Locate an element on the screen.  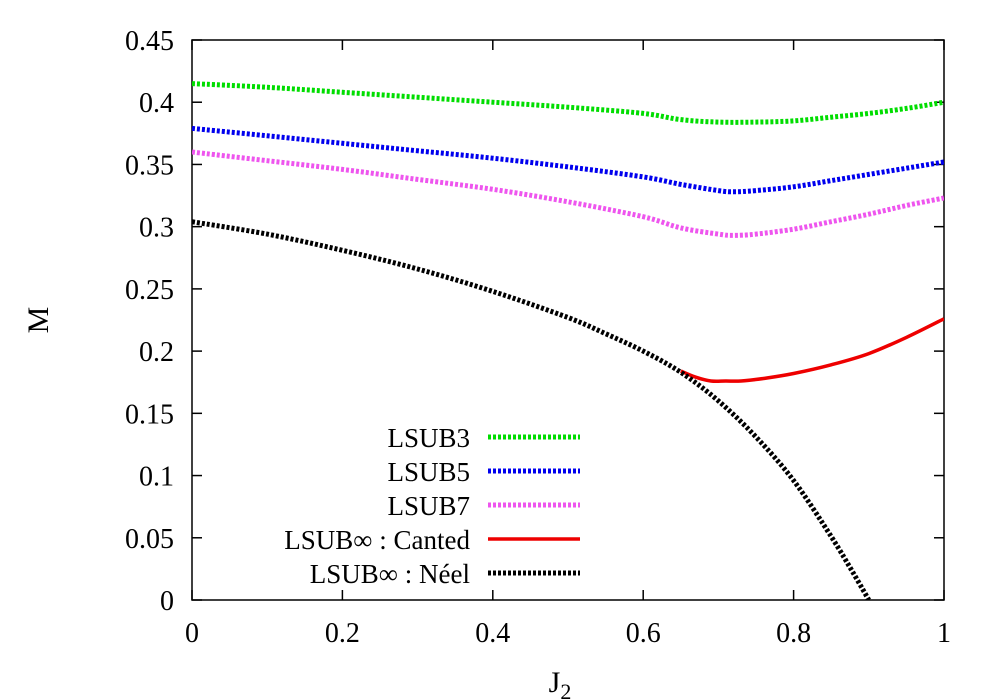
y-tick-label: 0.35 is located at coordinates (149, 165).